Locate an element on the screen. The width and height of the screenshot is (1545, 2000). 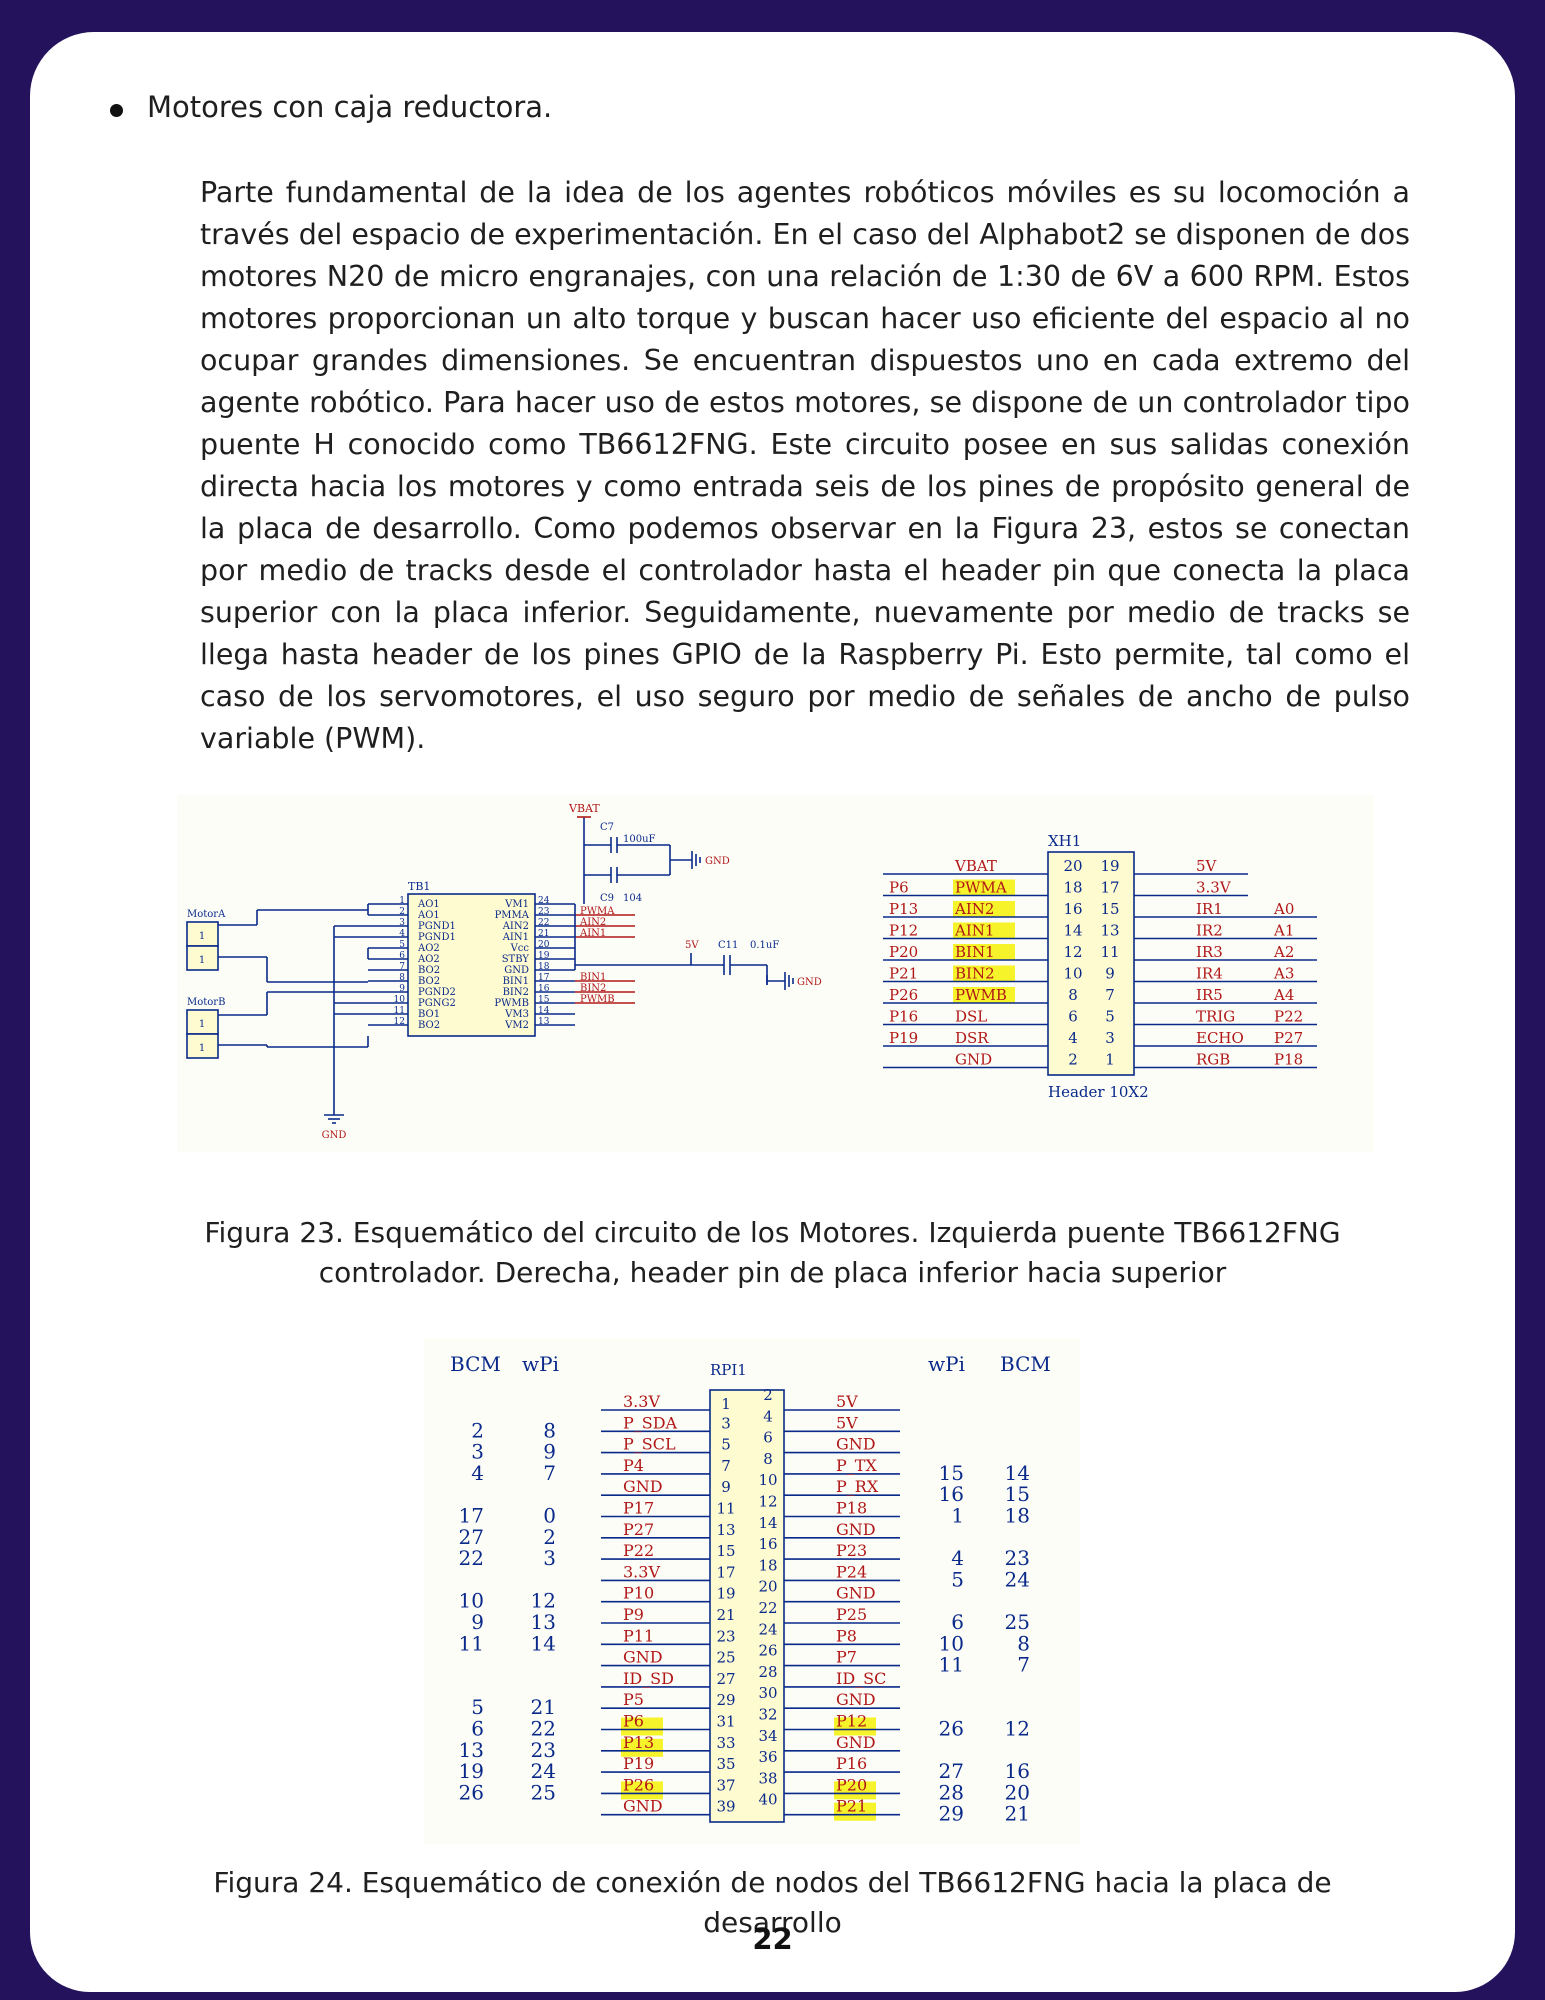
wpi-left-value: 0 is located at coordinates (549, 1516).